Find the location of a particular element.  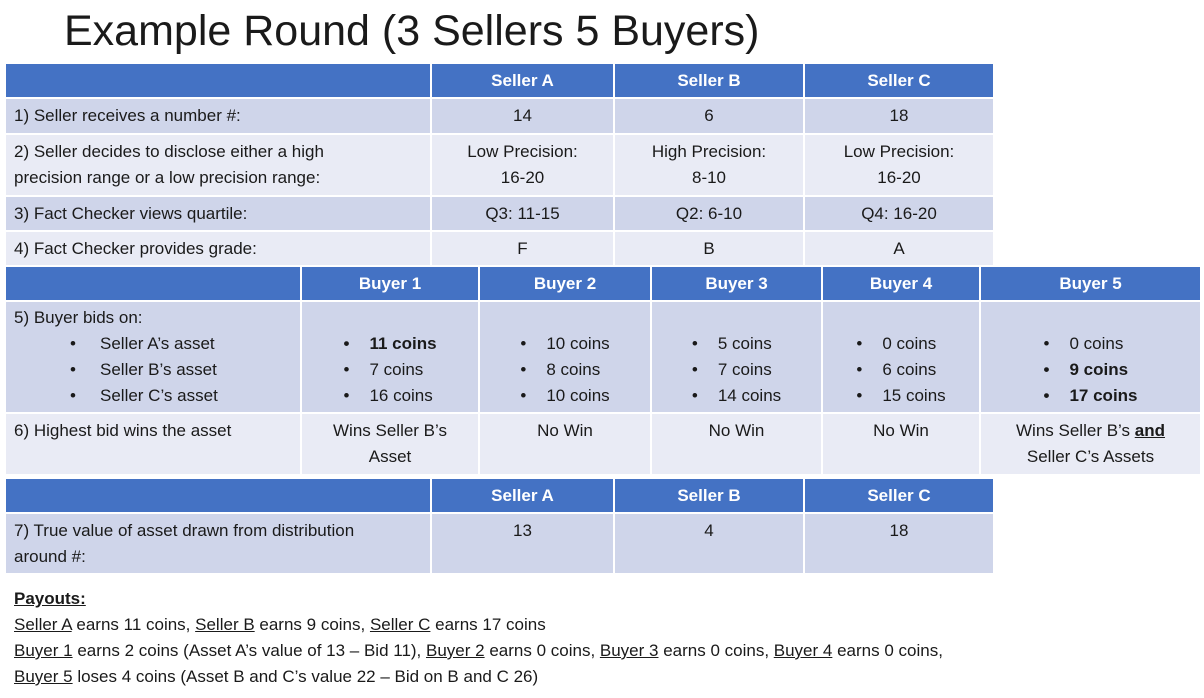

bids-buyer-5: 0 coins9 coins17 coins is located at coordinates (1090, 357).